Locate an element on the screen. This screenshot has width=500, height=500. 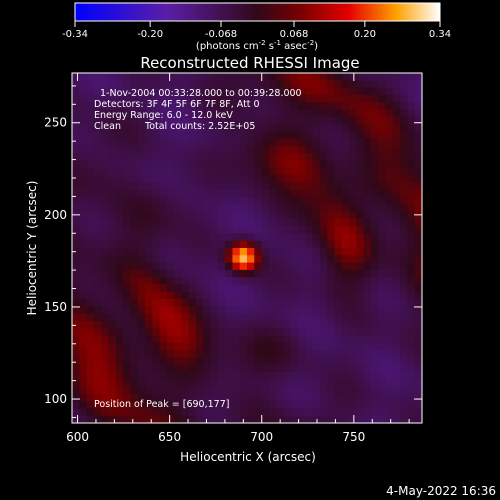
y-tick-label: 150 is located at coordinates (55, 307).